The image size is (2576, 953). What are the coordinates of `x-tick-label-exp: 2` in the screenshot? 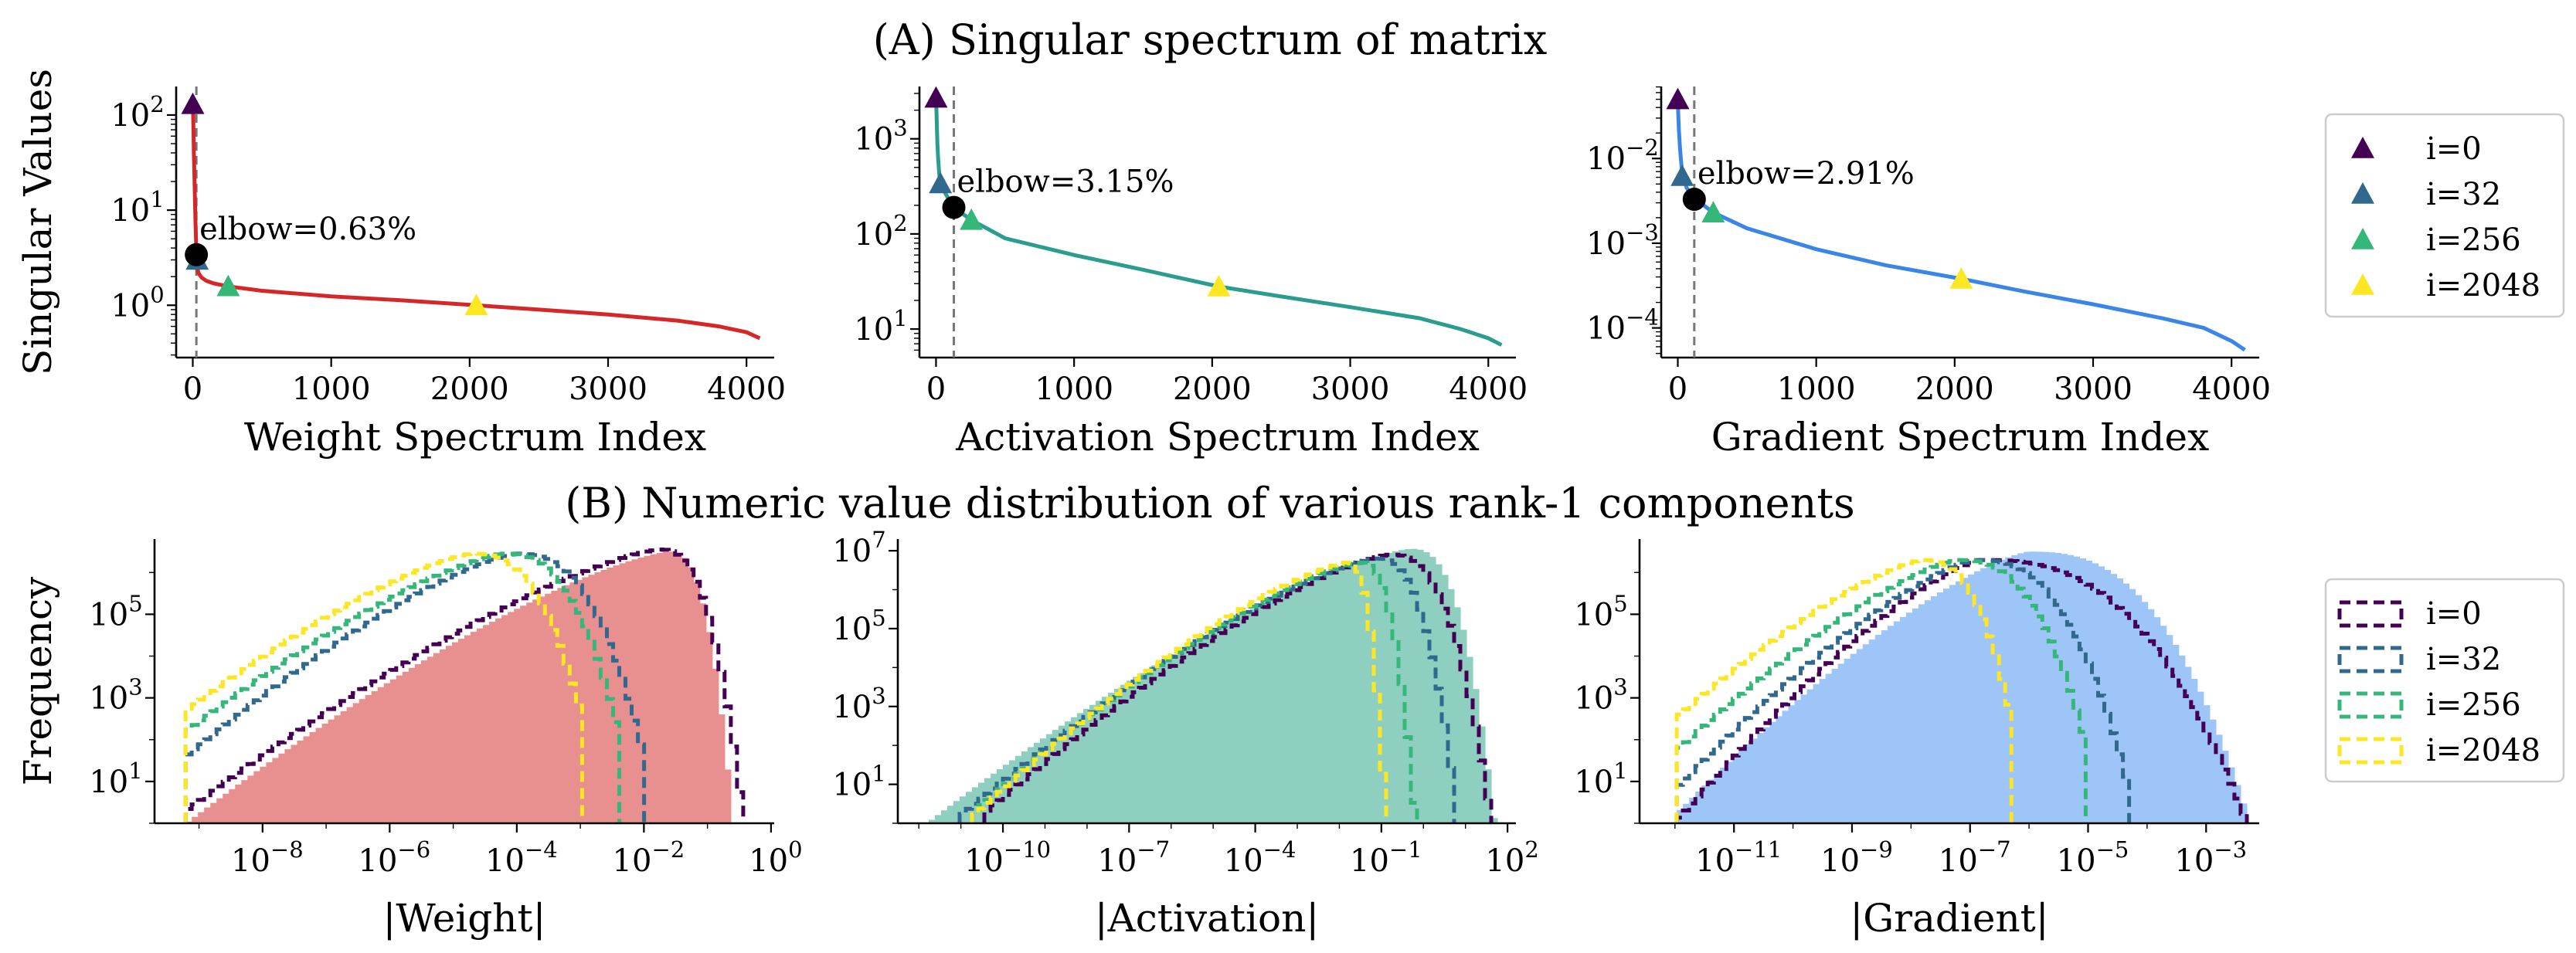 It's located at (1531, 849).